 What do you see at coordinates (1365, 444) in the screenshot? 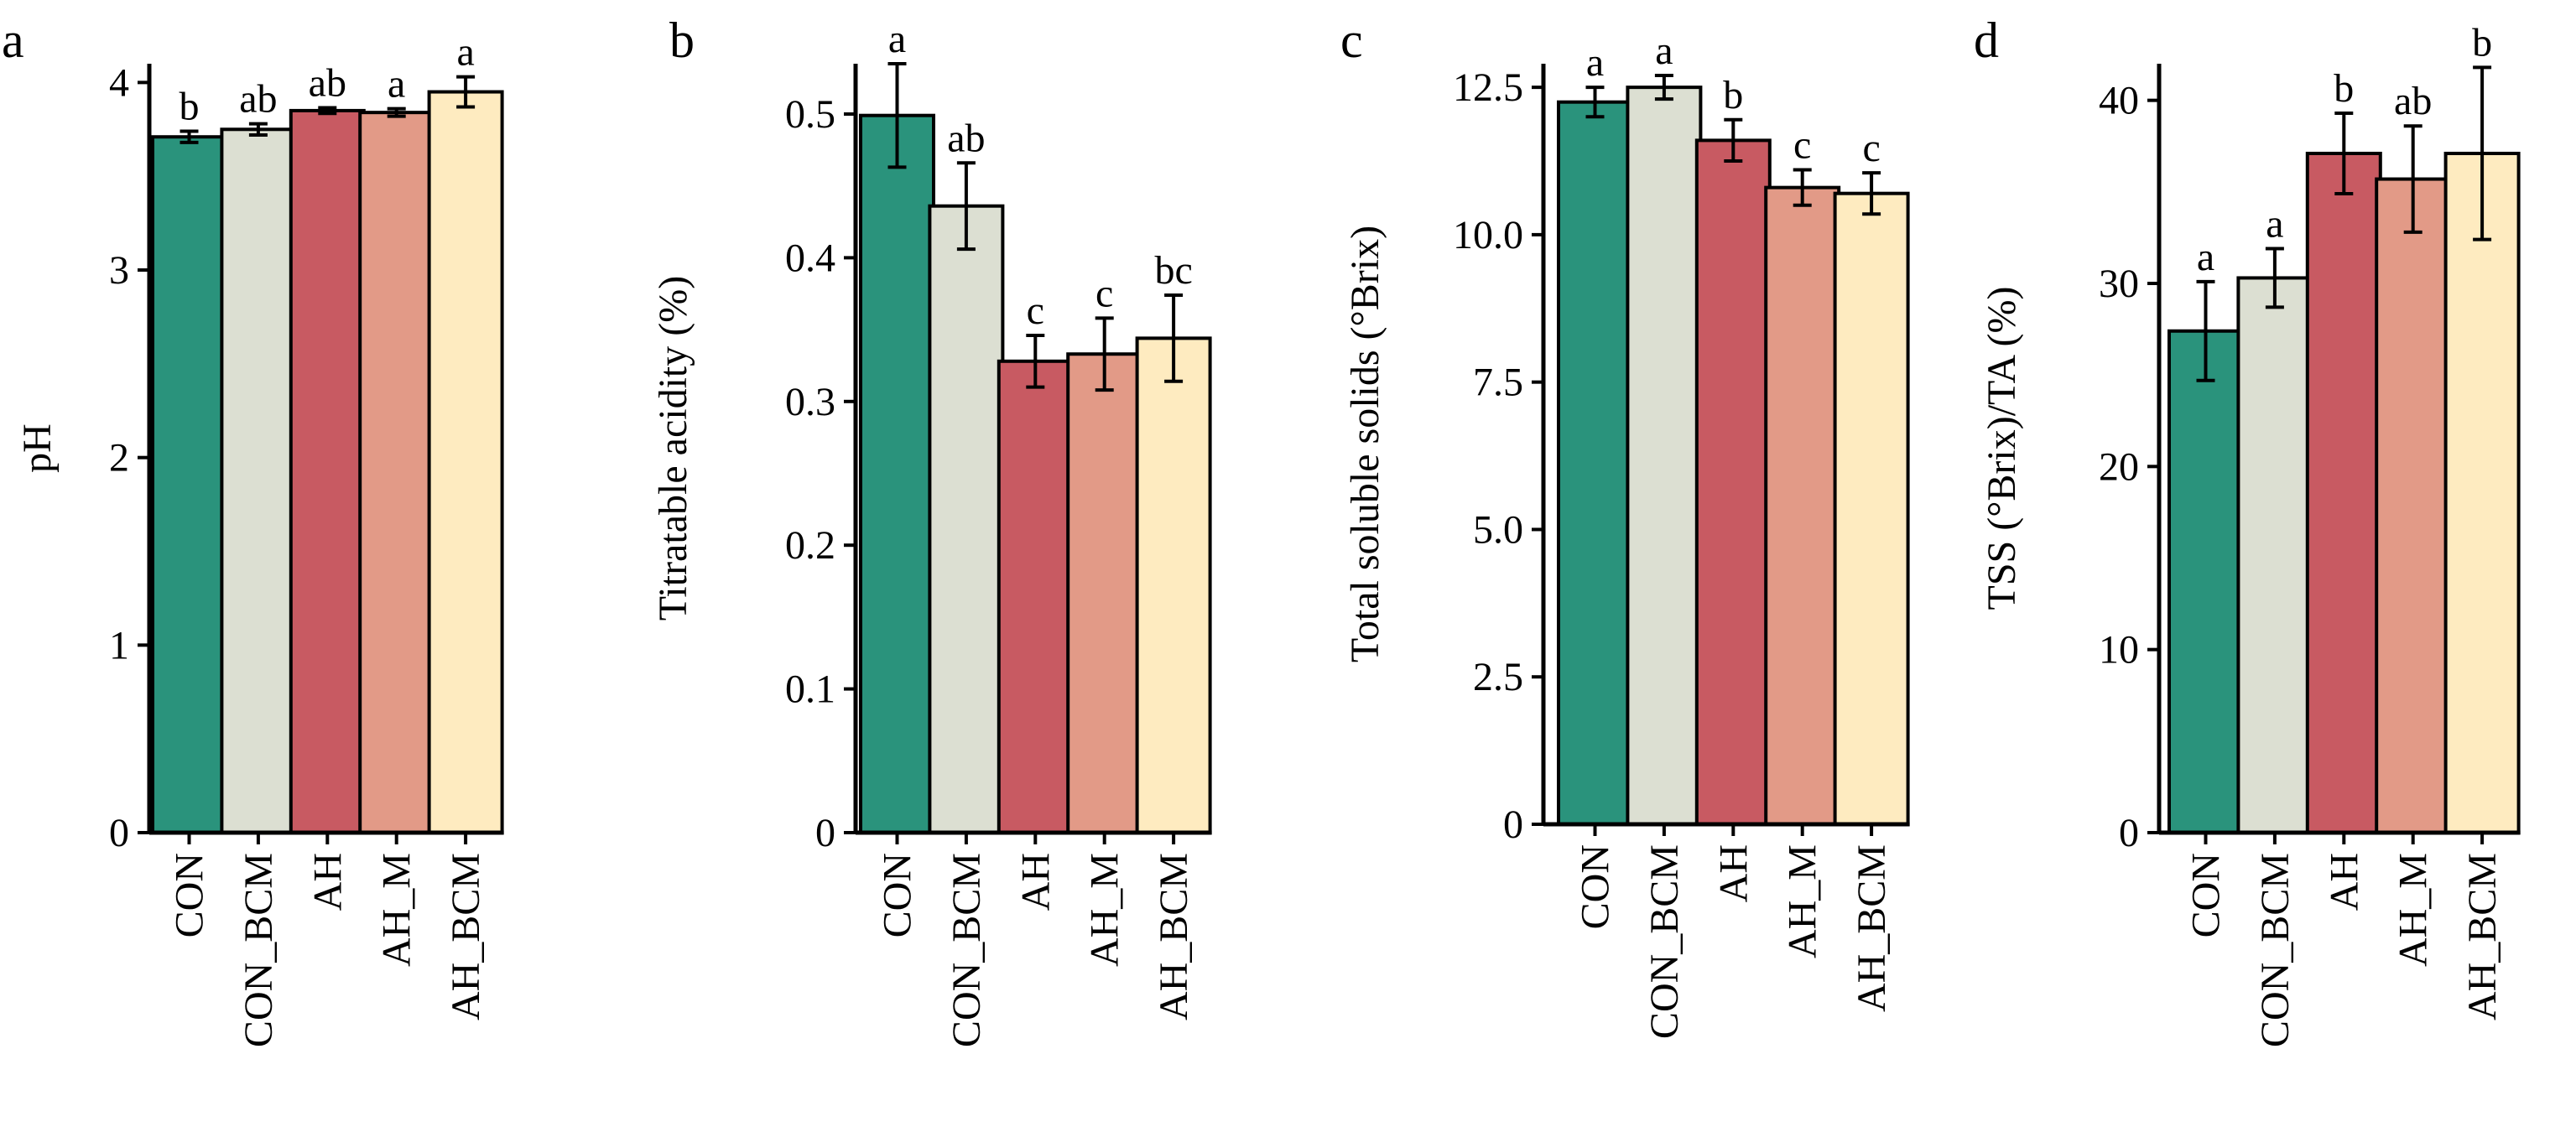
I see `y-axis-title: Total soluble solids (°Brix)` at bounding box center [1365, 444].